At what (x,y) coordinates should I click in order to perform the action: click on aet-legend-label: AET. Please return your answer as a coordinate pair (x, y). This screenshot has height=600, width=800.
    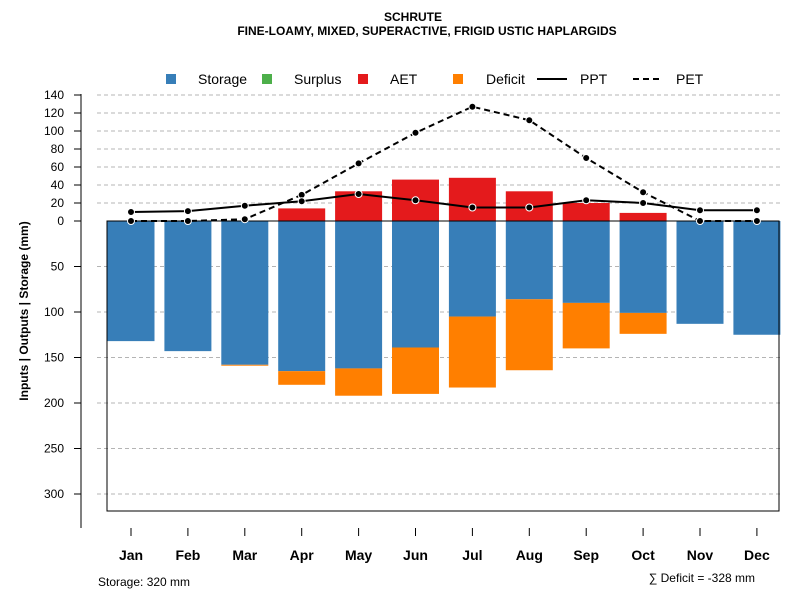
    Looking at the image, I should click on (404, 79).